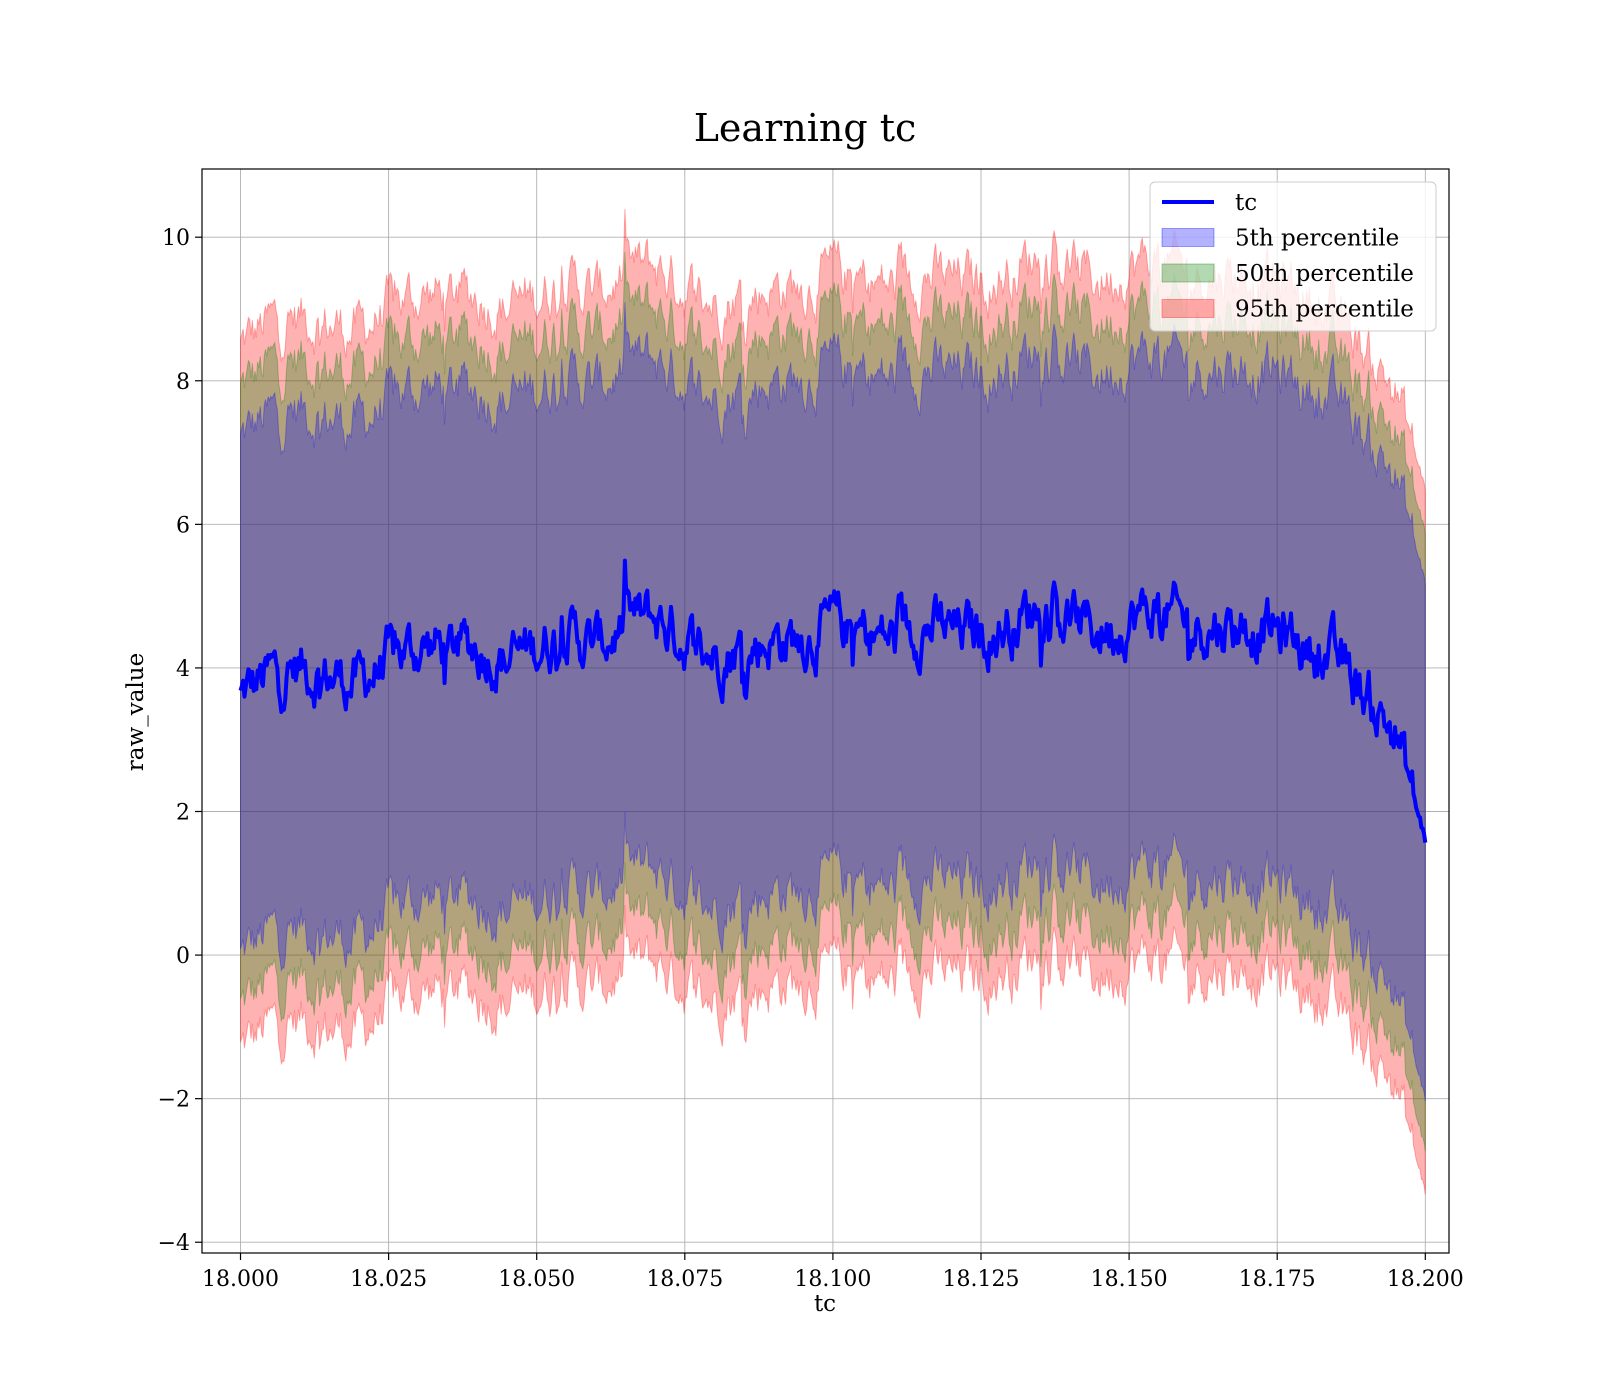 The height and width of the screenshot is (1400, 1600). What do you see at coordinates (1425, 1279) in the screenshot?
I see `x-tick-label: 18.200` at bounding box center [1425, 1279].